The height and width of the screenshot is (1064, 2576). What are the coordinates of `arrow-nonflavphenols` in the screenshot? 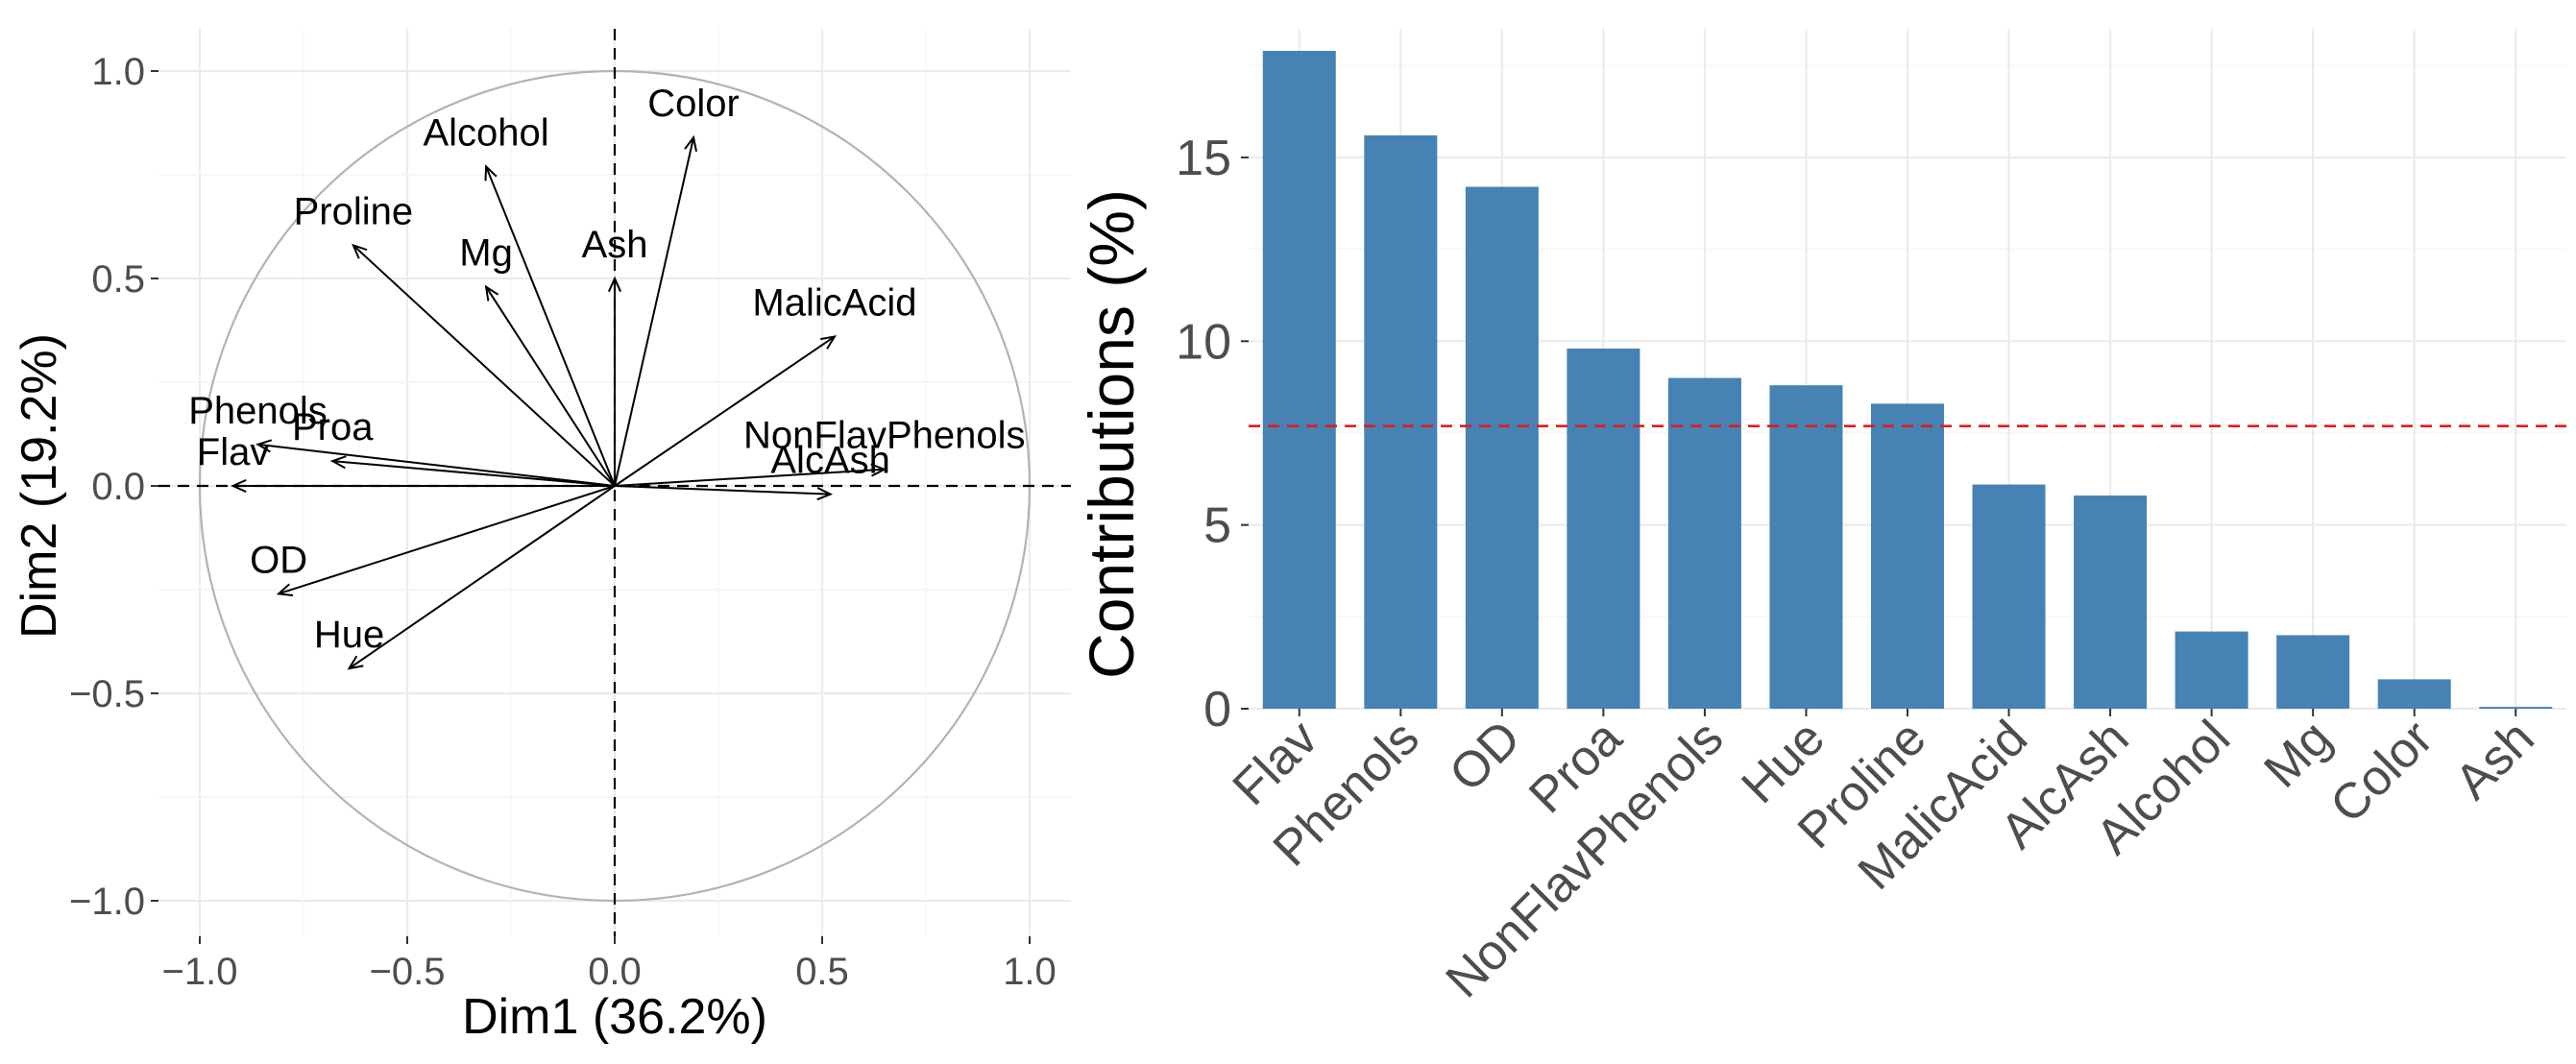 It's located at (749, 477).